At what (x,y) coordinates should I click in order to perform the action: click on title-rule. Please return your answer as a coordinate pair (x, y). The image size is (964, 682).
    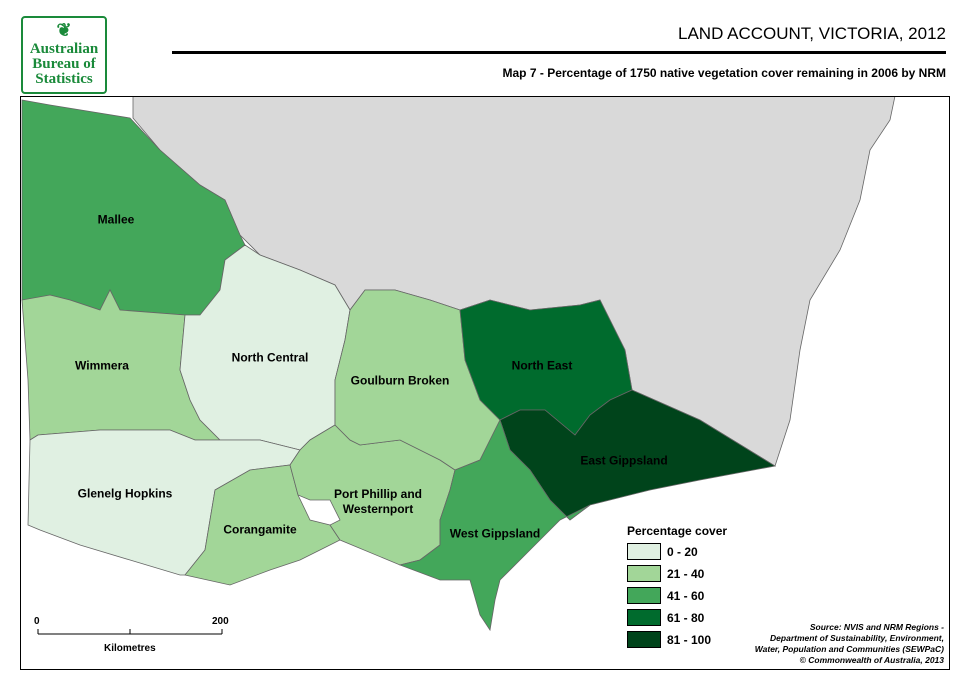
    Looking at the image, I should click on (559, 52).